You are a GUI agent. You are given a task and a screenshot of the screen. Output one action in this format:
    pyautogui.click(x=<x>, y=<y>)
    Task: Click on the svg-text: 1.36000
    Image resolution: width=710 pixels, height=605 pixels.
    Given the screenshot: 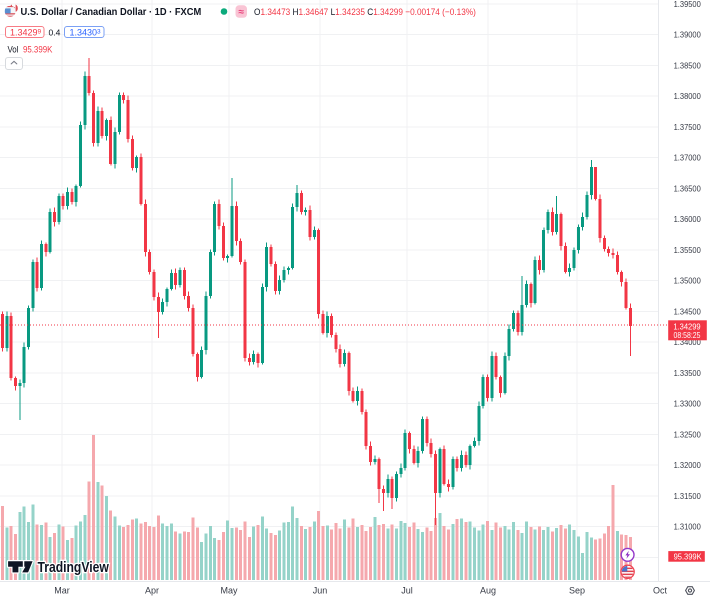 What is the action you would take?
    pyautogui.click(x=688, y=220)
    